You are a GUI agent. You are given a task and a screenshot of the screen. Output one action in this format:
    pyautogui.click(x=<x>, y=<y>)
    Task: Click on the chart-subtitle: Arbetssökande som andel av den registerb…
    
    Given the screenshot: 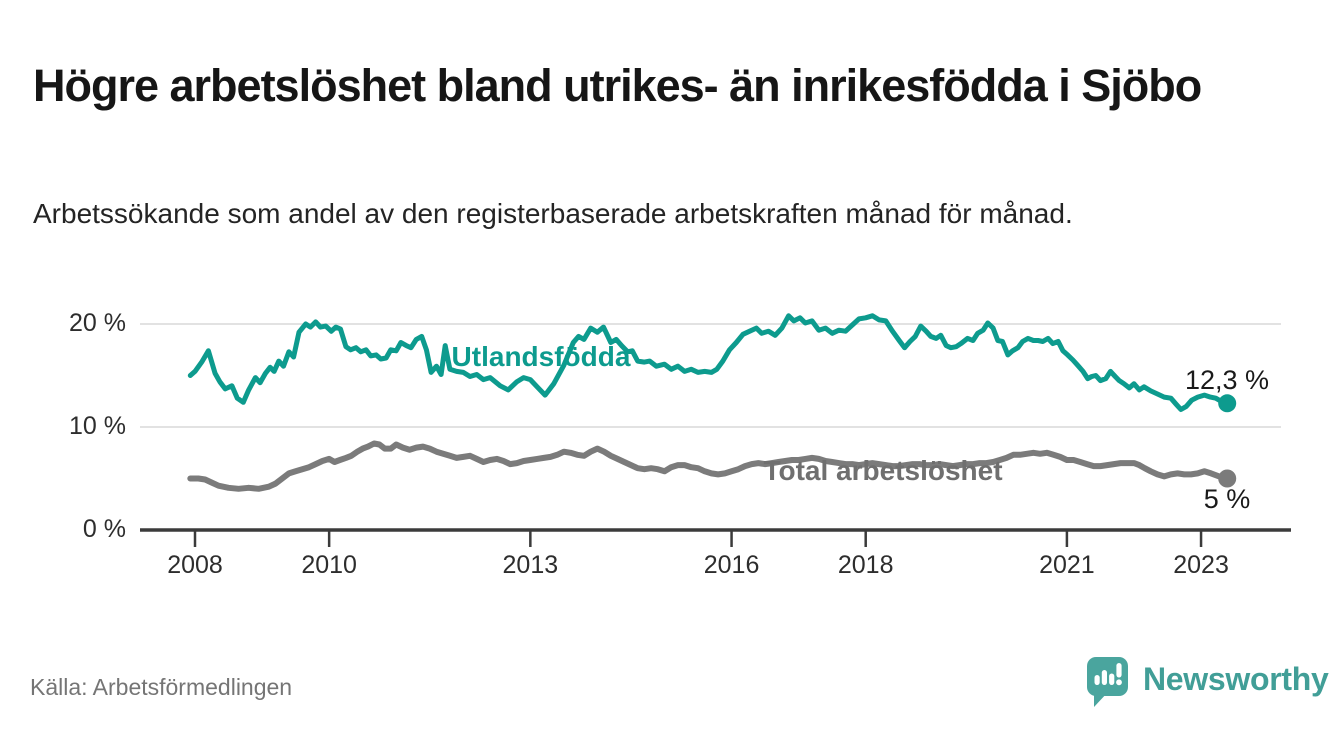 What is the action you would take?
    pyautogui.click(x=553, y=213)
    